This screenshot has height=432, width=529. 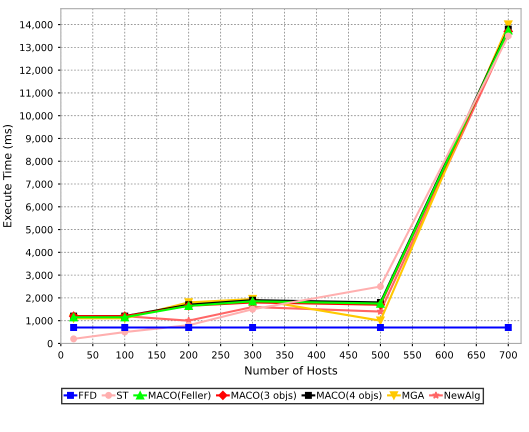 What do you see at coordinates (125, 355) in the screenshot?
I see `x-tick-label: 100` at bounding box center [125, 355].